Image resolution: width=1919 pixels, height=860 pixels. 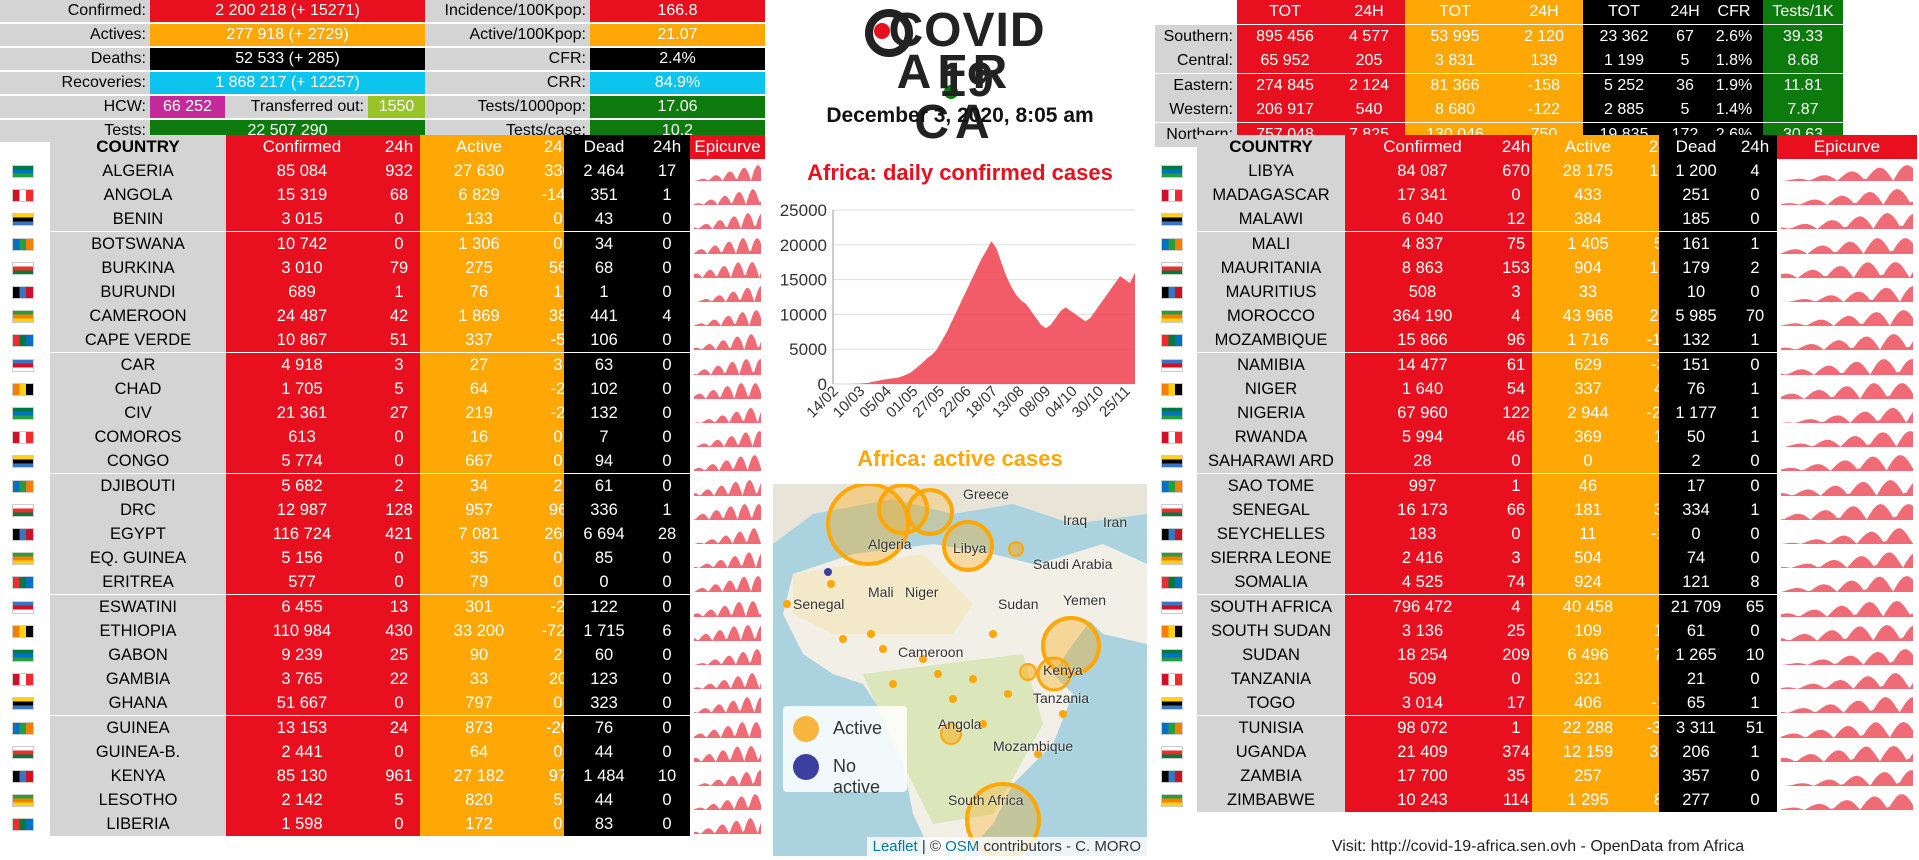 I want to click on table-row: ESWATINI 6 455 13 301 -2 122 0, so click(x=385, y=606).